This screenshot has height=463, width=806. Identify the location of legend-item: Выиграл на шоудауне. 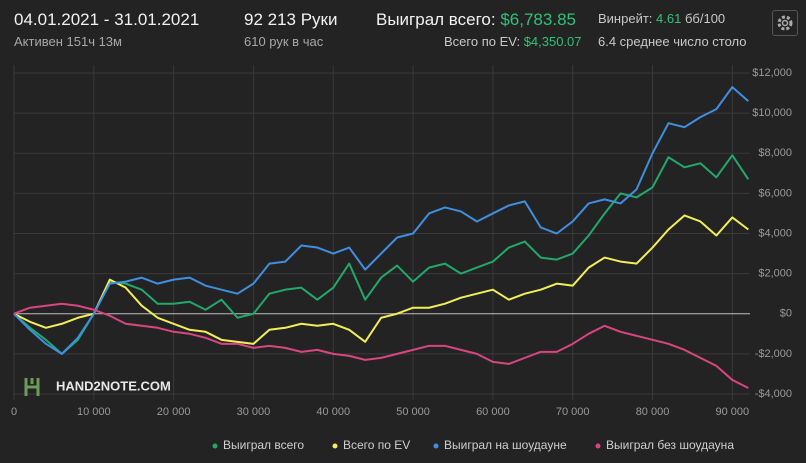
(500, 445).